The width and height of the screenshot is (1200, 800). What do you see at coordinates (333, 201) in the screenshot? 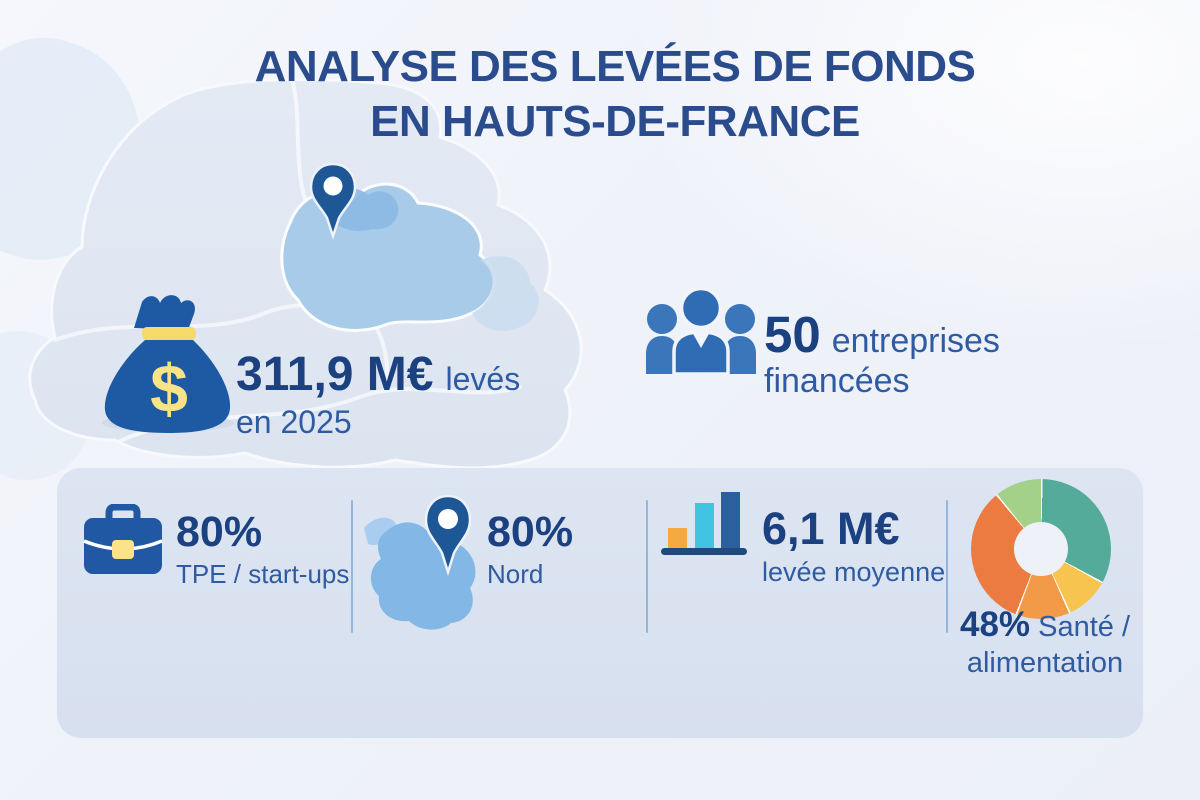
I see `location-pin-icon` at bounding box center [333, 201].